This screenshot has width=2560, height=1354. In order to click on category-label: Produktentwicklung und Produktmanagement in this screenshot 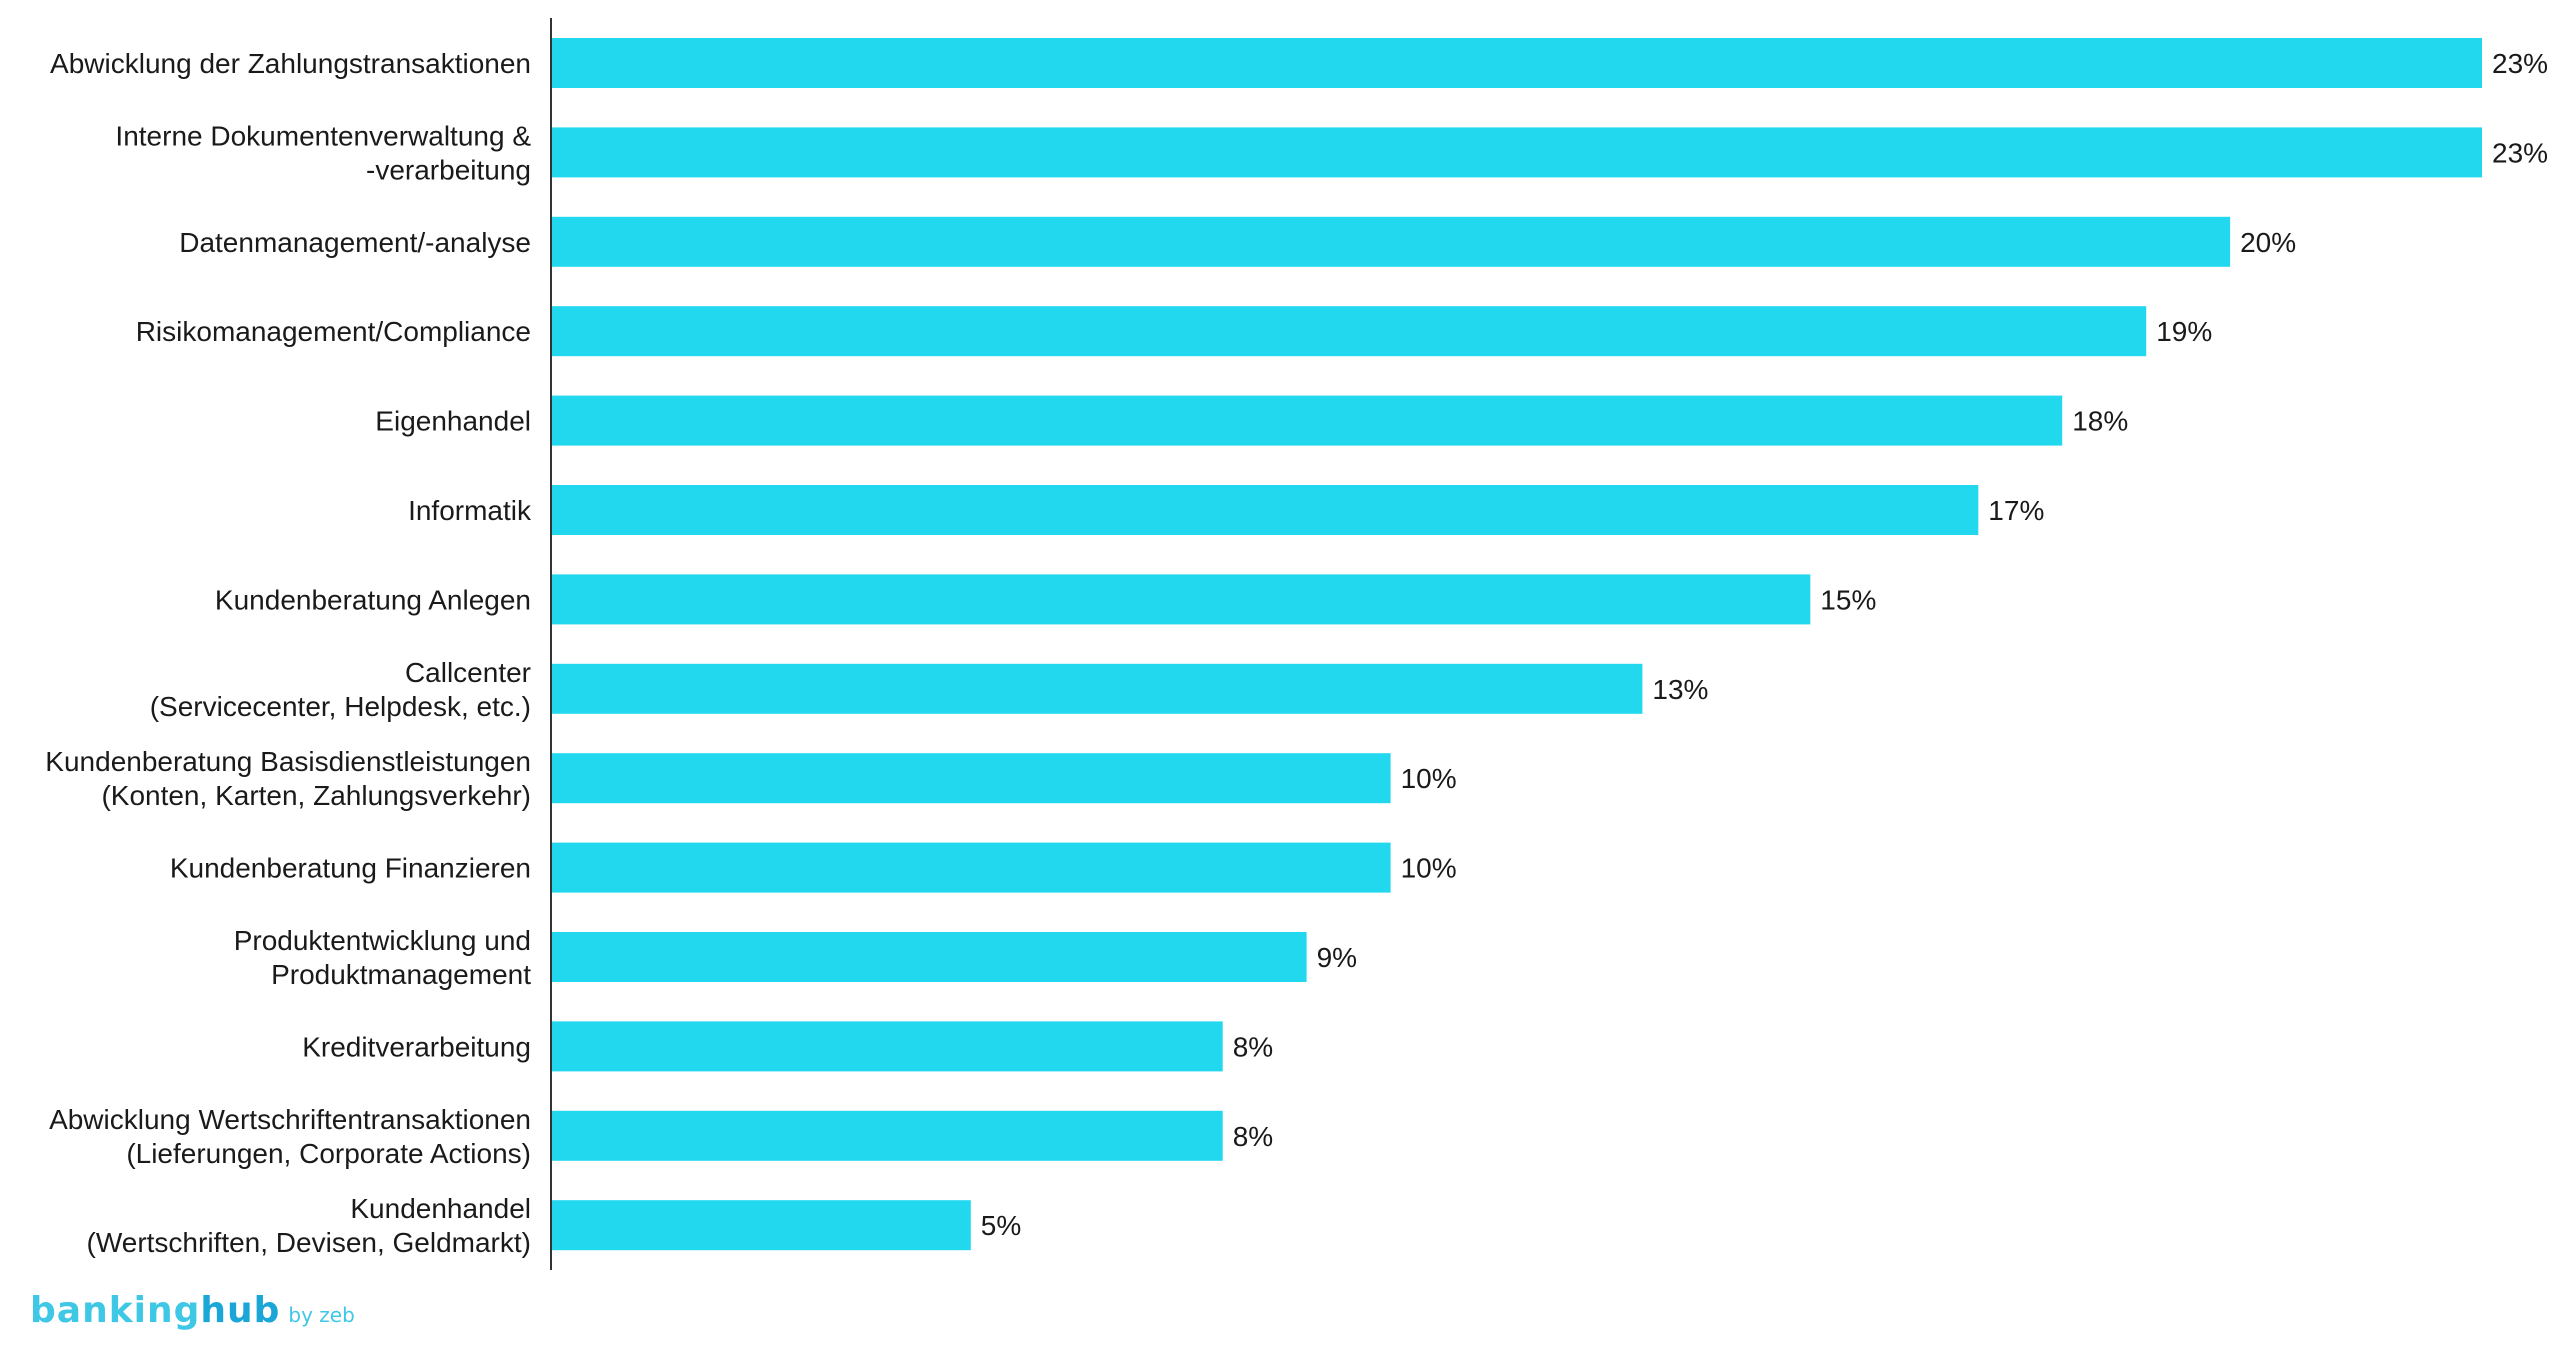, I will do `click(383, 957)`.